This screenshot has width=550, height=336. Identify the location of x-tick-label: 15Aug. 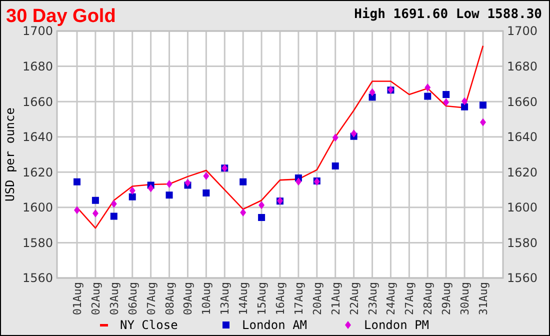
(262, 299).